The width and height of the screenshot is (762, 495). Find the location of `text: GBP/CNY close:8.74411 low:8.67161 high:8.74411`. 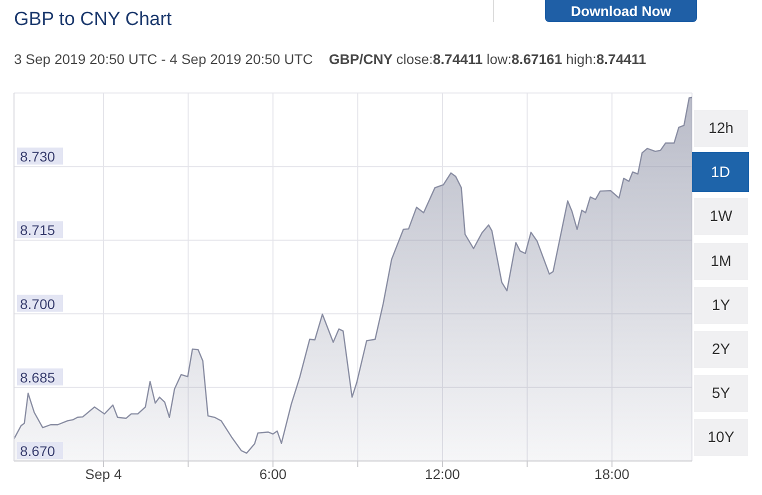

text: GBP/CNY close:8.74411 low:8.67161 high:8.74411 is located at coordinates (487, 59).